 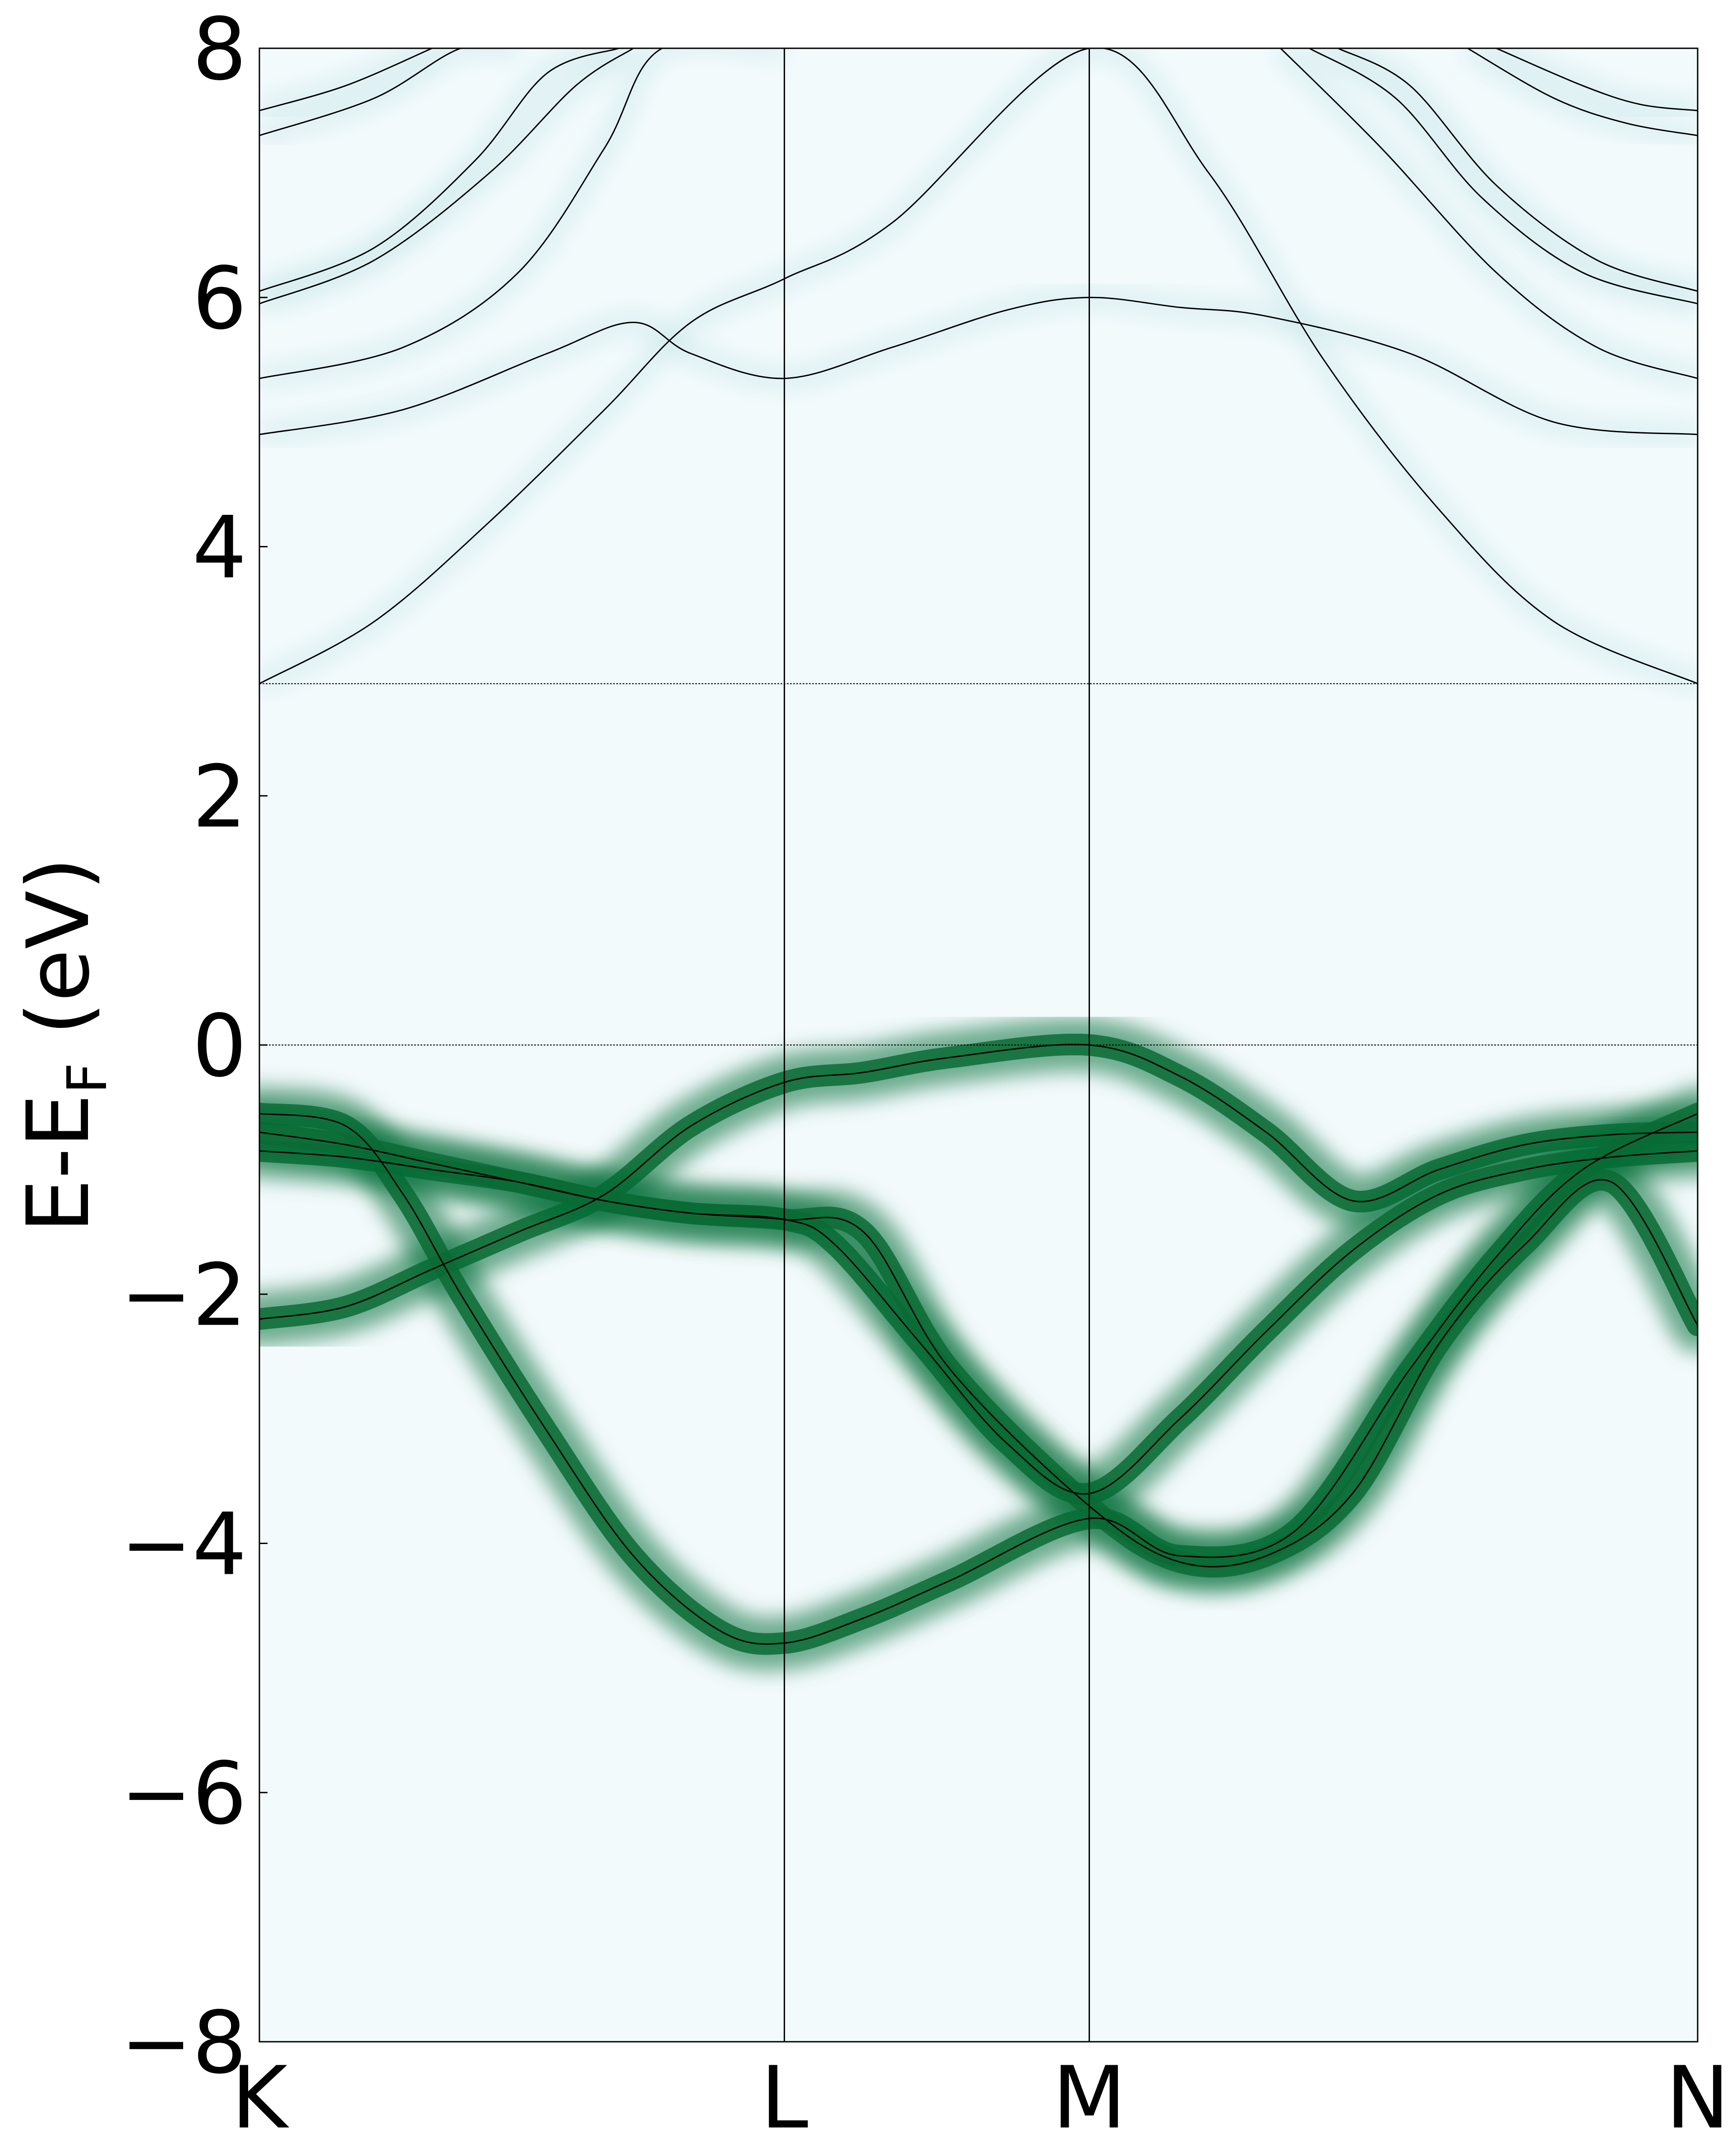 I want to click on y-axis-label-subscript: F, so click(x=88, y=1078).